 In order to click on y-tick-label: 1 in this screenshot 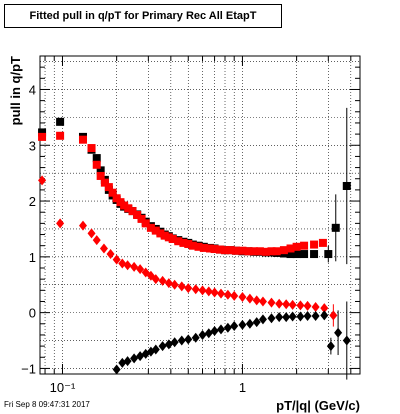, I will do `click(32, 257)`.